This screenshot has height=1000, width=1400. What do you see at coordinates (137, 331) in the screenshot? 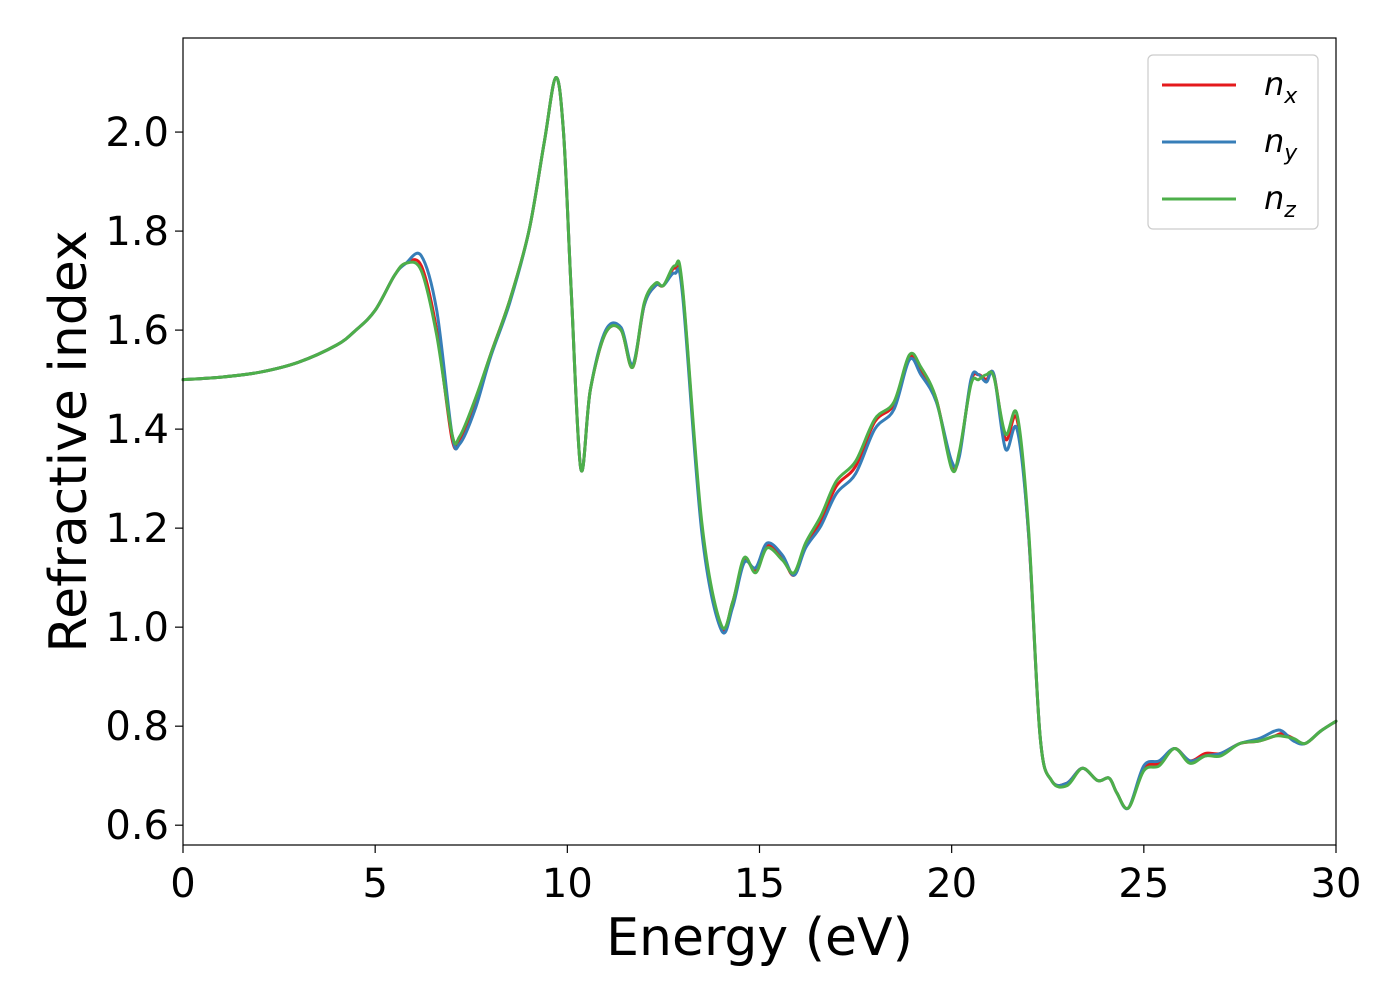
I see `y-tick-label: 1.6` at bounding box center [137, 331].